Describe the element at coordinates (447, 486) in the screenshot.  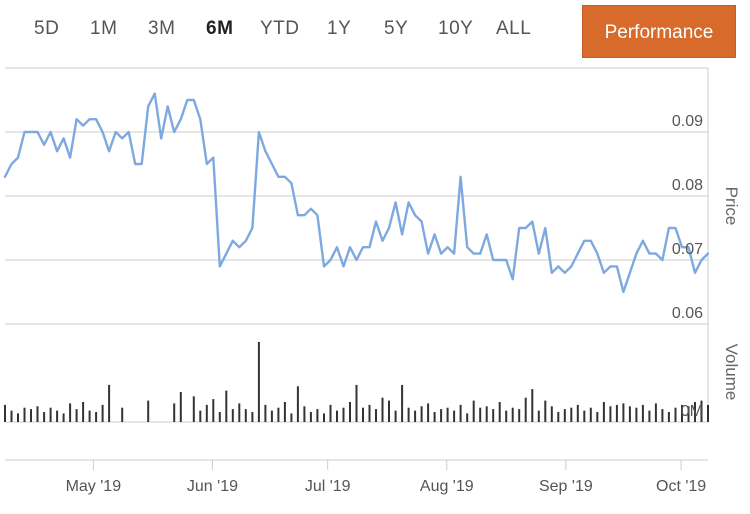
I see `x-tick-label: Aug '19` at that location.